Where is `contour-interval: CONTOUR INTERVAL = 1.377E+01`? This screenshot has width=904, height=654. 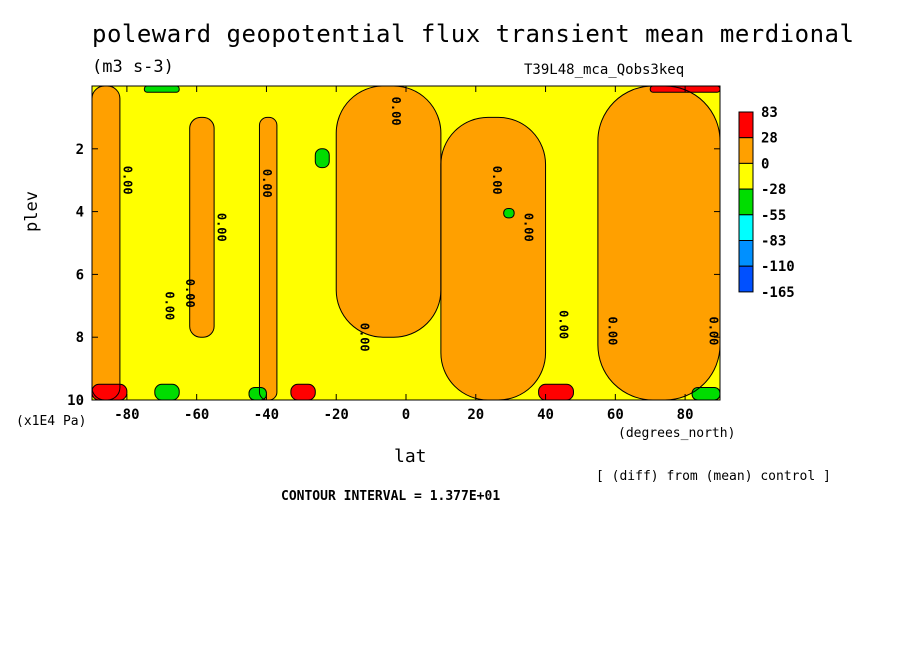 contour-interval: CONTOUR INTERVAL = 1.377E+01 is located at coordinates (391, 496).